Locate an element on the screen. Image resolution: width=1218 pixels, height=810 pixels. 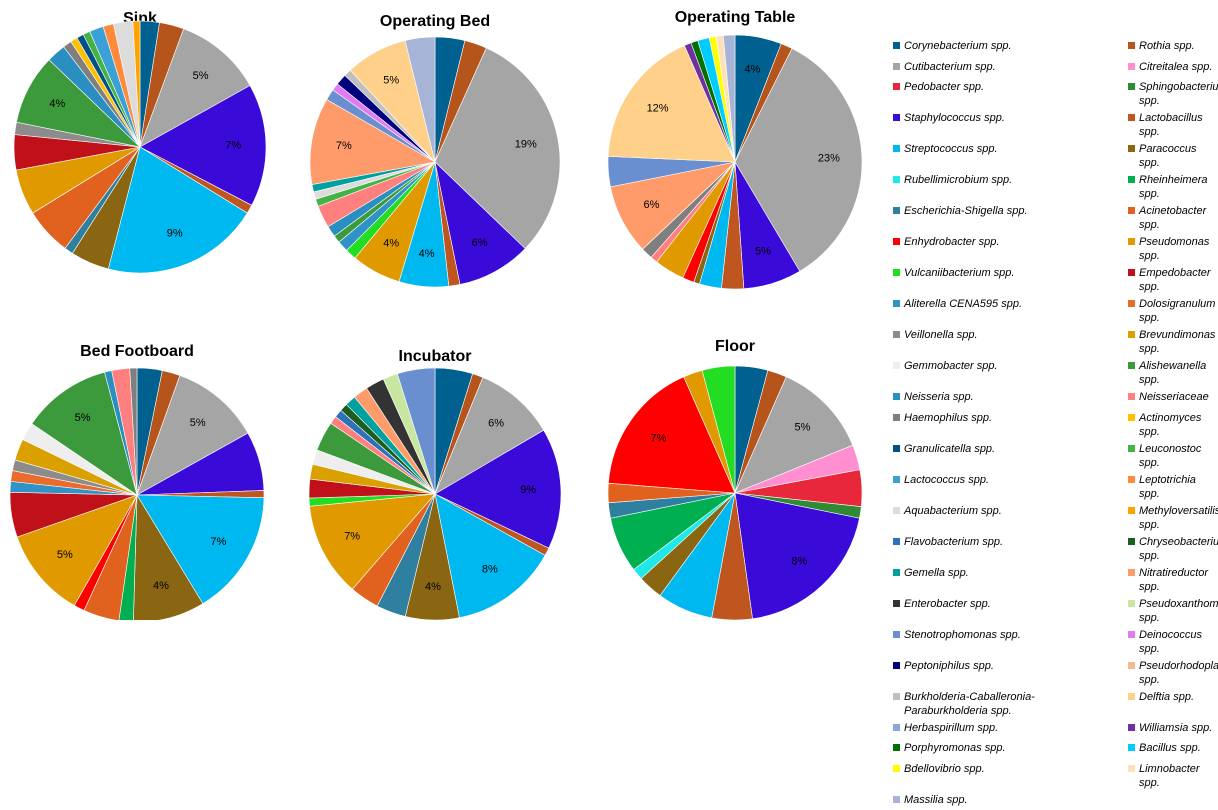
data-label: 12% is located at coordinates (658, 109).